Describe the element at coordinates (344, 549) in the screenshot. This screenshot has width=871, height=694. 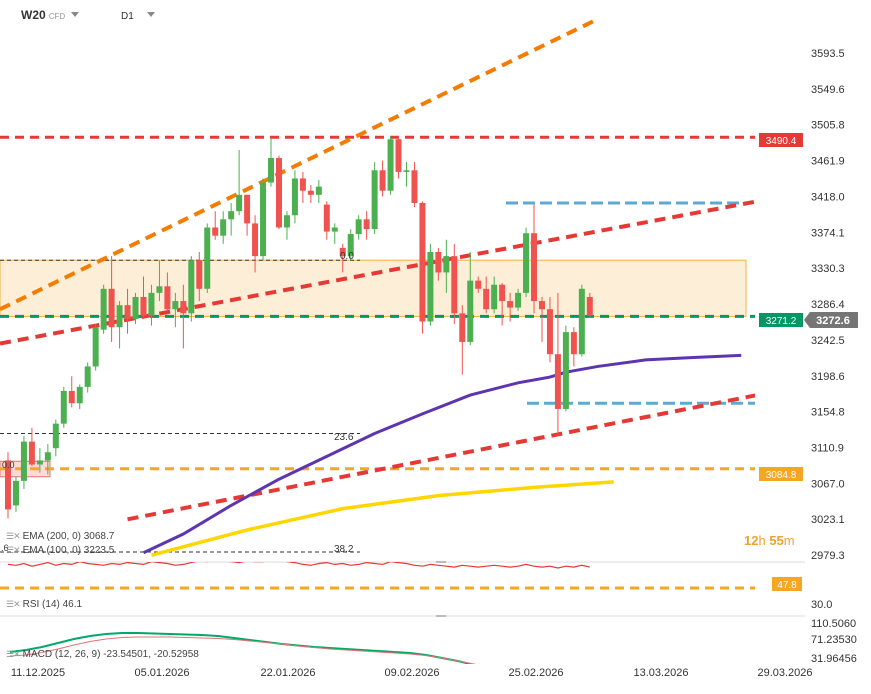
I see `fib-label-38-2: 38.2` at that location.